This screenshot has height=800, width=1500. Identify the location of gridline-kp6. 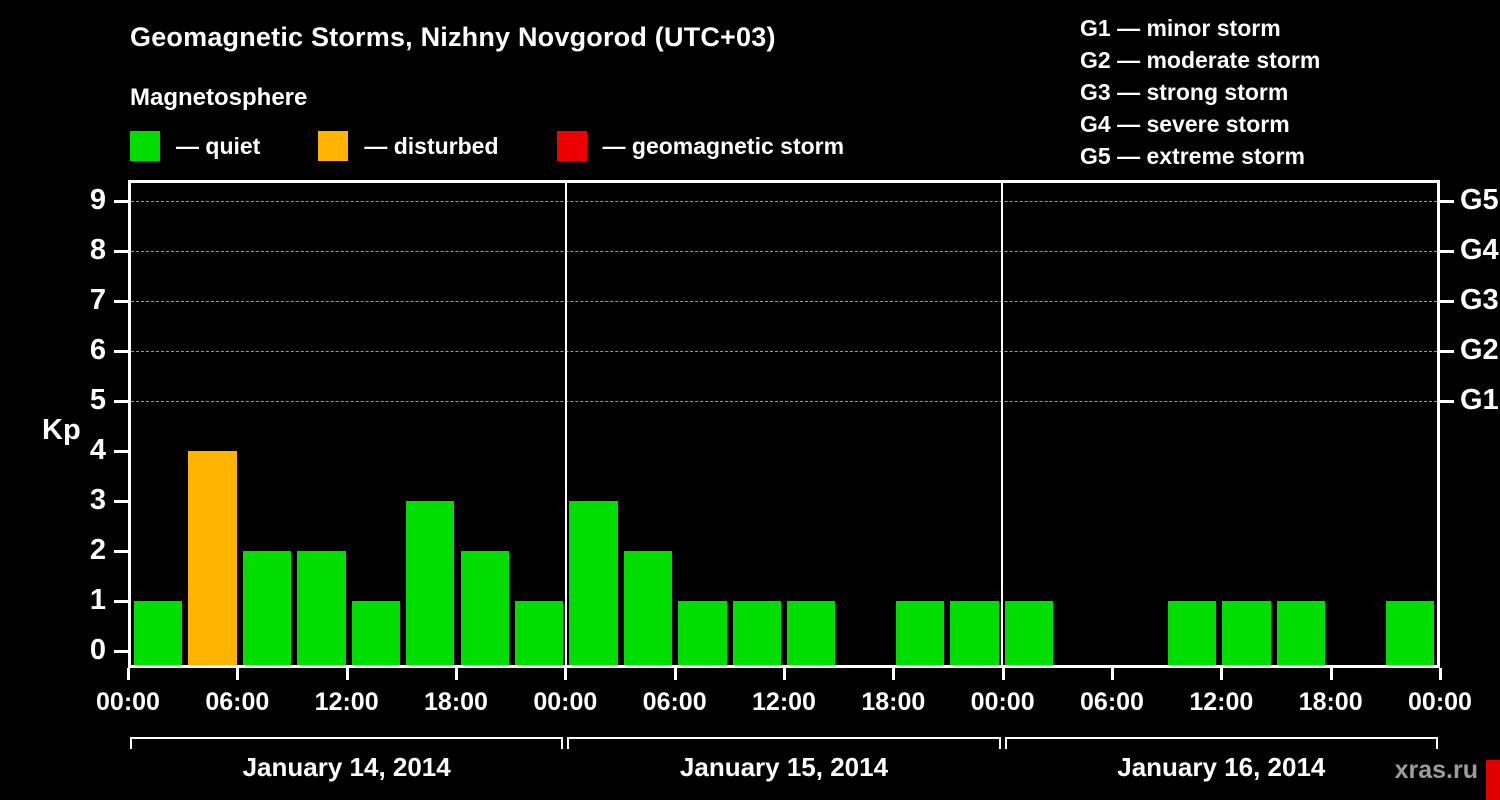
(784, 351).